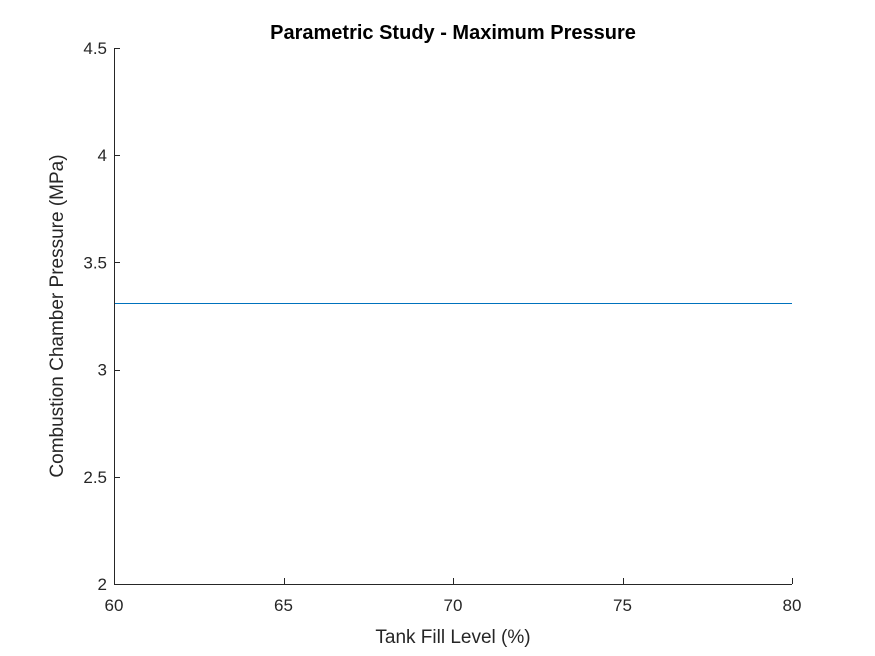 The width and height of the screenshot is (875, 656). I want to click on y-axis-label: Combustion Chamber Pressure (MPa), so click(57, 315).